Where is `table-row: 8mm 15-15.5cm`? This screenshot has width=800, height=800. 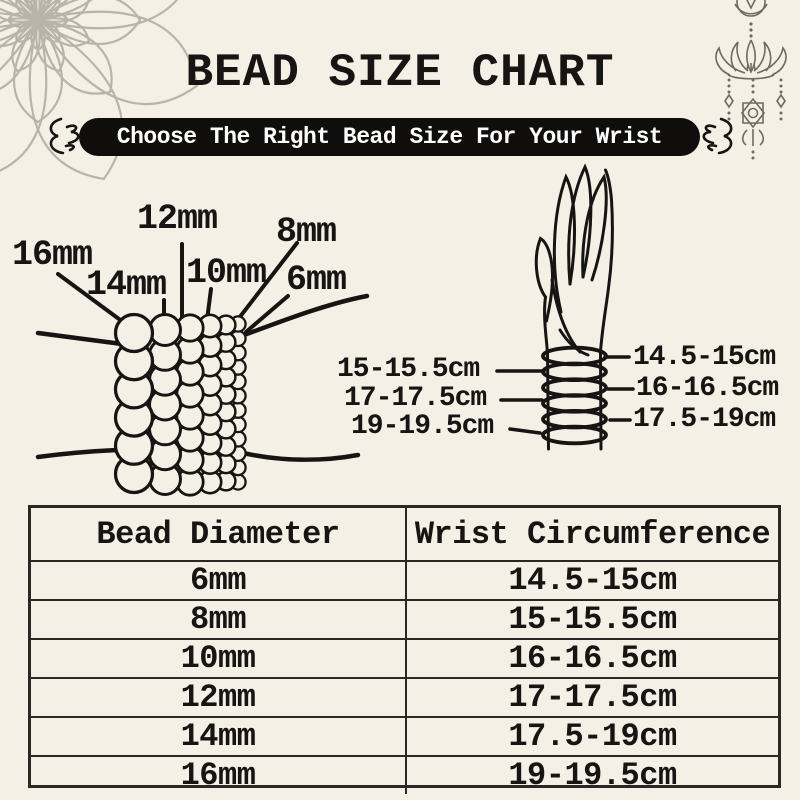 table-row: 8mm 15-15.5cm is located at coordinates (404, 620).